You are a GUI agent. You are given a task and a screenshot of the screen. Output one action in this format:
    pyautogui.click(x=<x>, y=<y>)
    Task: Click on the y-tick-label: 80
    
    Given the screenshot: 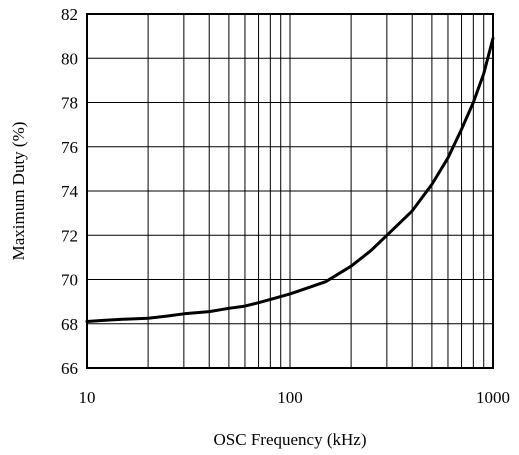 What is the action you would take?
    pyautogui.click(x=69, y=58)
    